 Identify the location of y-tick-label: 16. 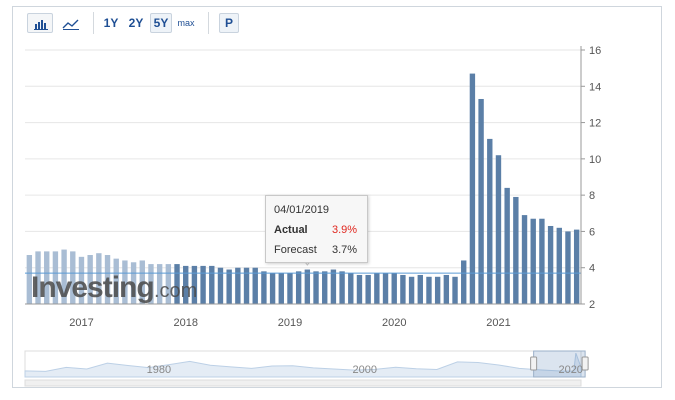
(595, 51).